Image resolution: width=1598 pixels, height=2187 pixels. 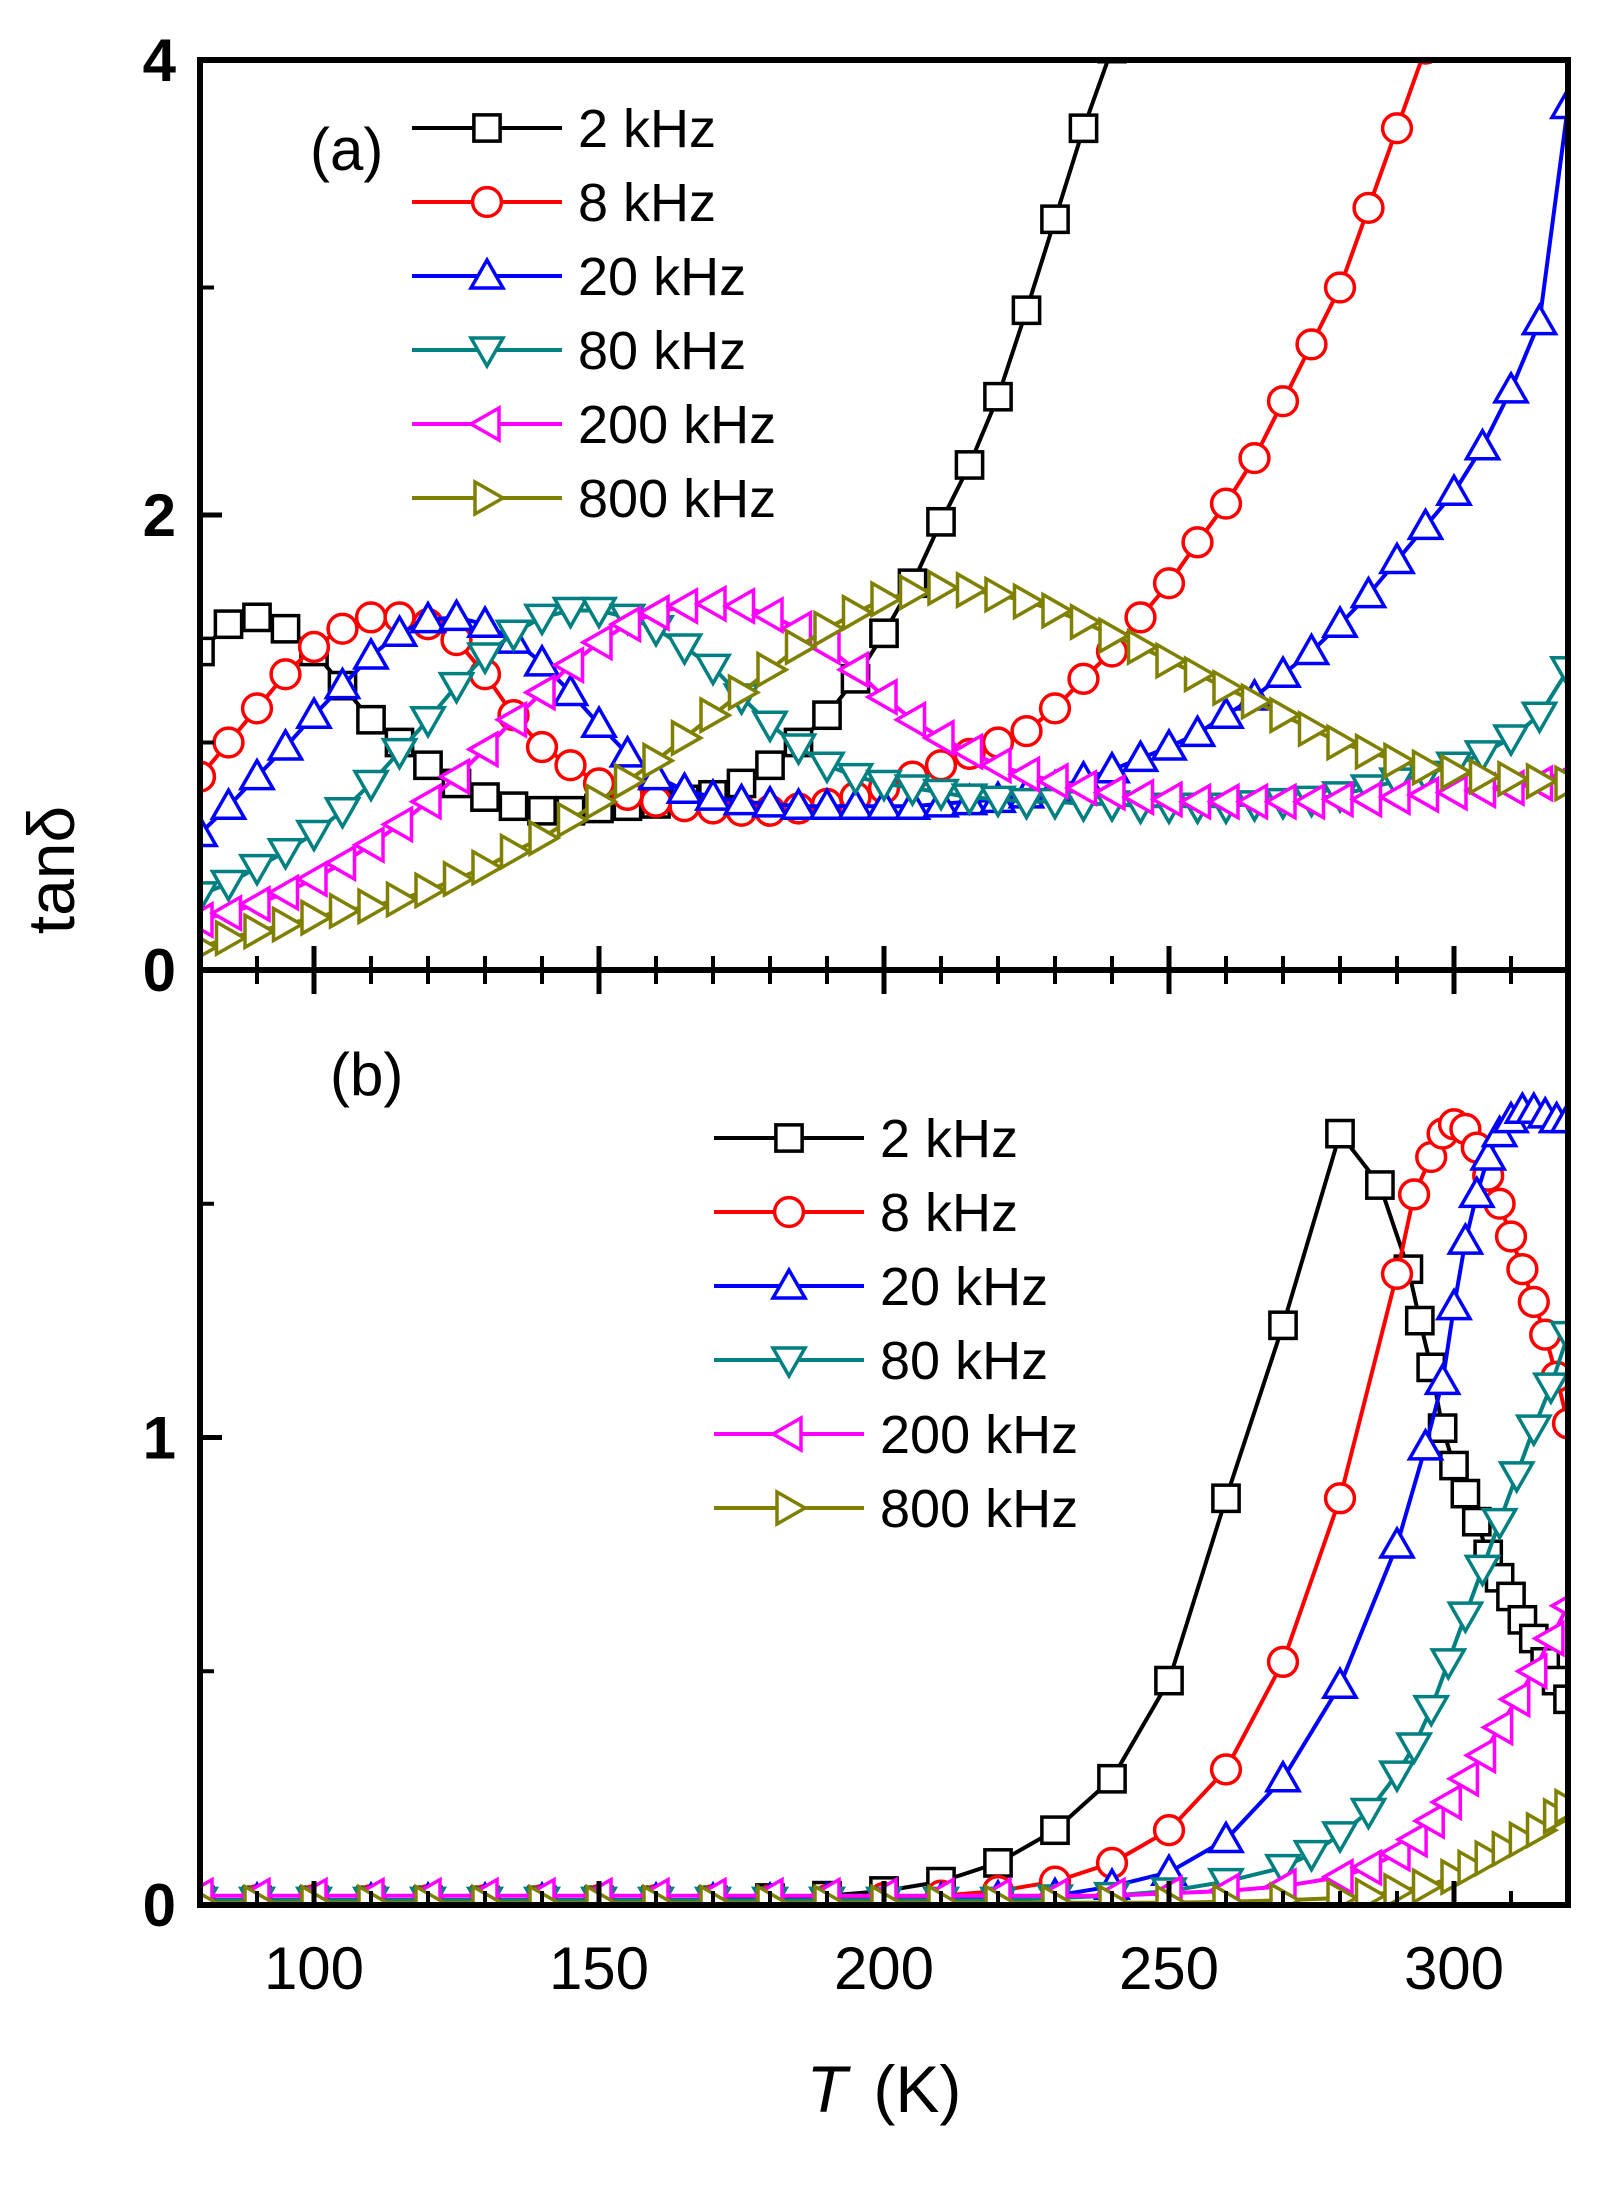 I want to click on legend-label: 80 kHz, so click(x=662, y=351).